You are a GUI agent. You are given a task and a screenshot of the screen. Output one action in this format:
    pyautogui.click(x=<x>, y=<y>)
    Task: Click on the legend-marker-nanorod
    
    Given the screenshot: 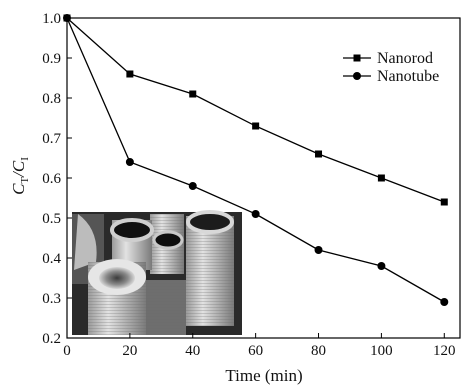 What is the action you would take?
    pyautogui.click(x=357, y=58)
    